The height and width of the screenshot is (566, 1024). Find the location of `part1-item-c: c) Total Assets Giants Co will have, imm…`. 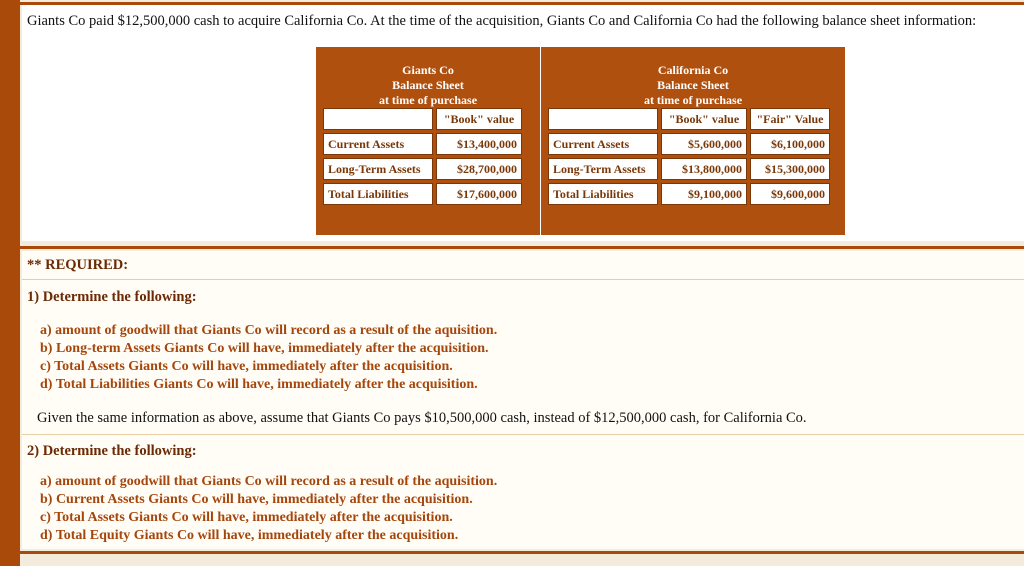

part1-item-c: c) Total Assets Giants Co will have, imm… is located at coordinates (246, 366).